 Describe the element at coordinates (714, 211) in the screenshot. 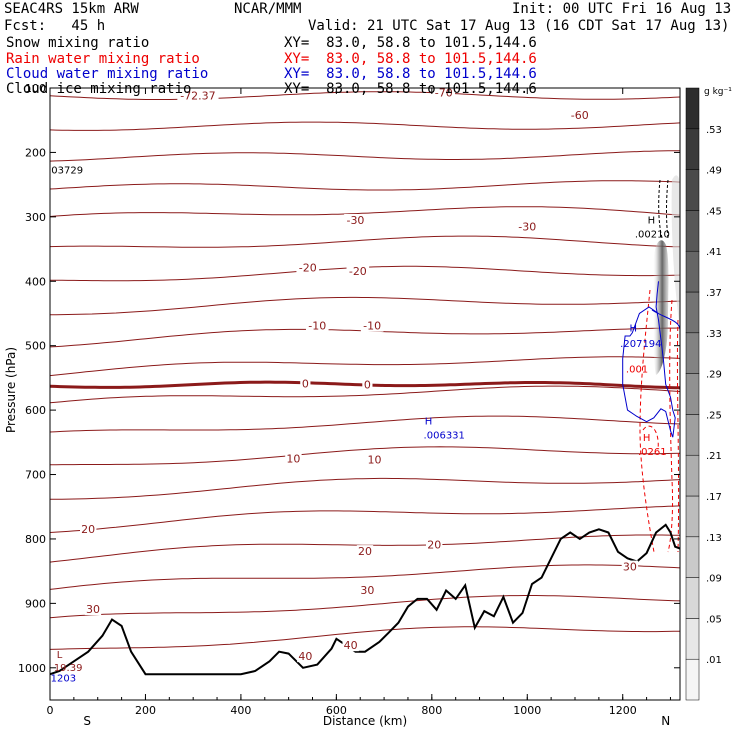

I see `colorbar-tick-label: .45` at that location.